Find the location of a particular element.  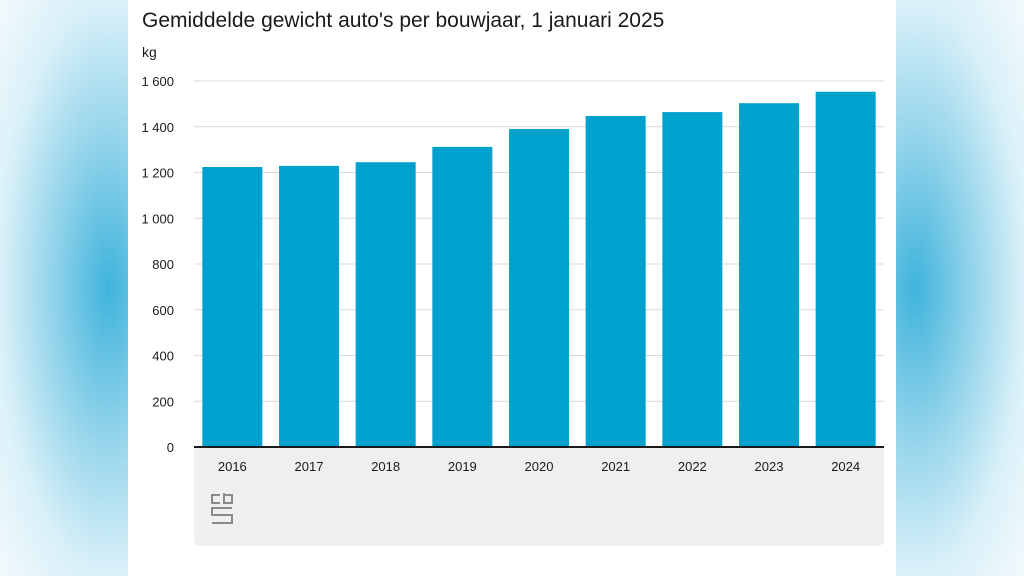

y-tick-label: 1 400 is located at coordinates (157, 127).